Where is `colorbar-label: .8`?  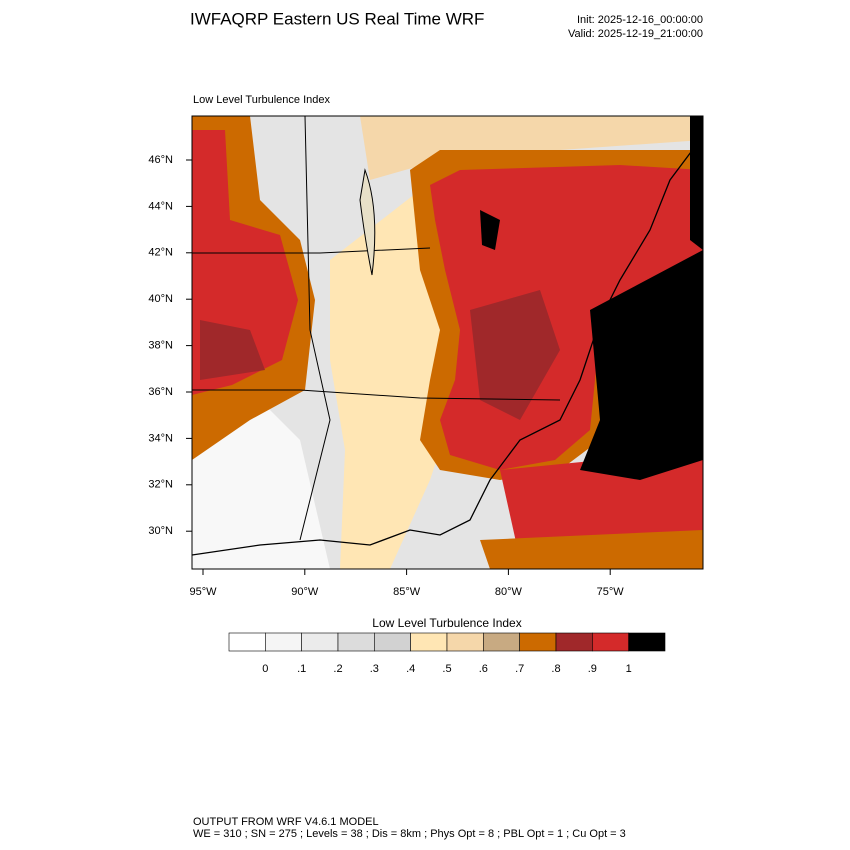
colorbar-label: .8 is located at coordinates (555, 669).